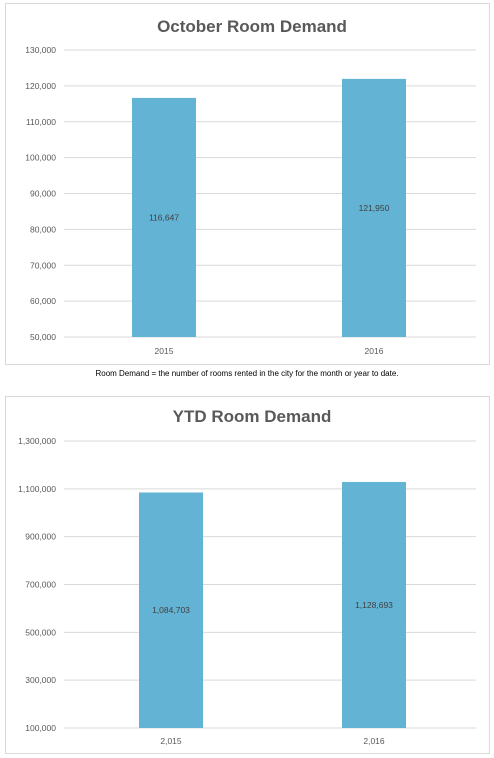 This screenshot has width=494, height=758. What do you see at coordinates (252, 26) in the screenshot?
I see `october-chart-title: October Room Demand` at bounding box center [252, 26].